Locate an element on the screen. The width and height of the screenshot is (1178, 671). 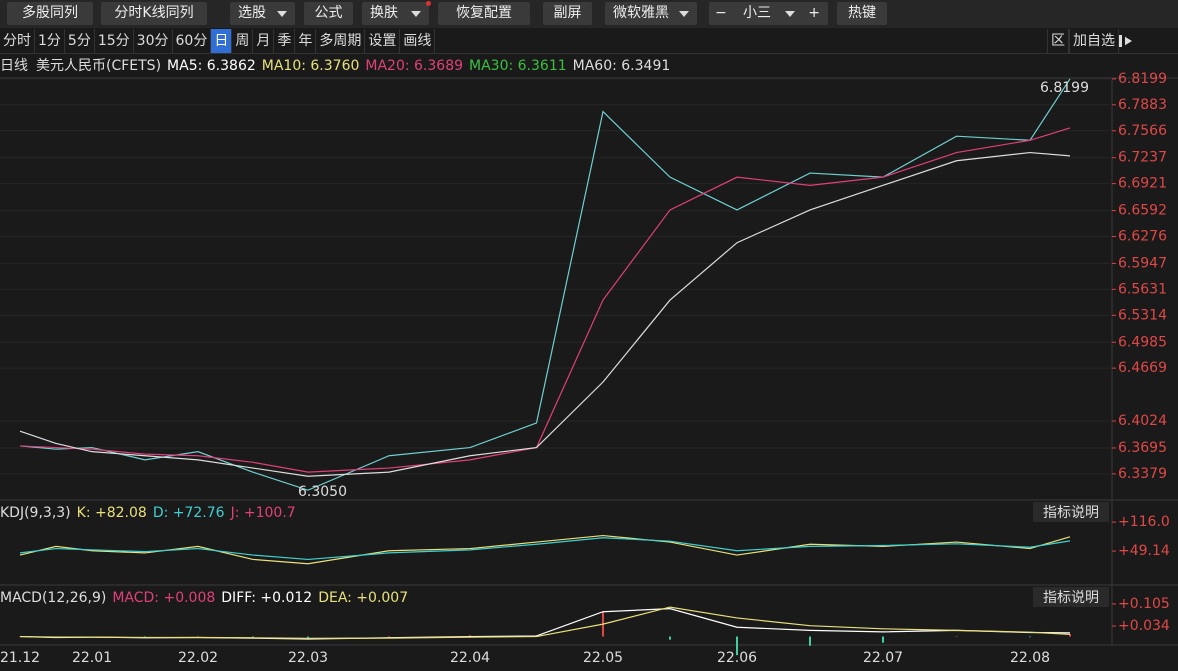
period-tab: 月 is located at coordinates (264, 41).